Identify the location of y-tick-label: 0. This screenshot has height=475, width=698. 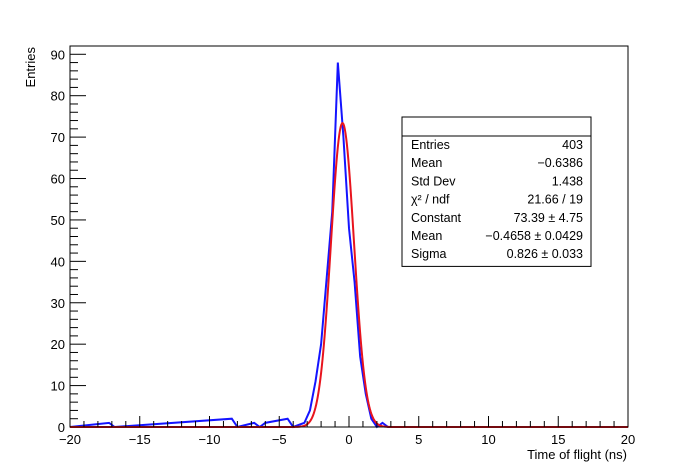
(61, 427).